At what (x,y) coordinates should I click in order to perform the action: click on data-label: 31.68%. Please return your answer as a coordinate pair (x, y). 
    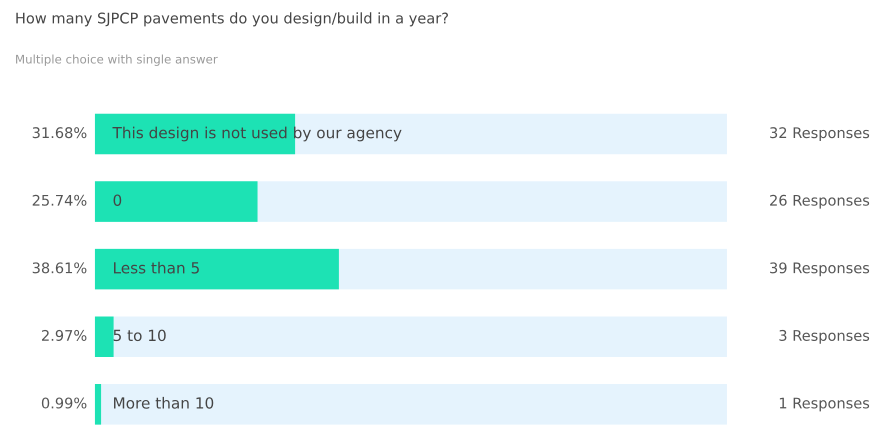
    Looking at the image, I should click on (59, 132).